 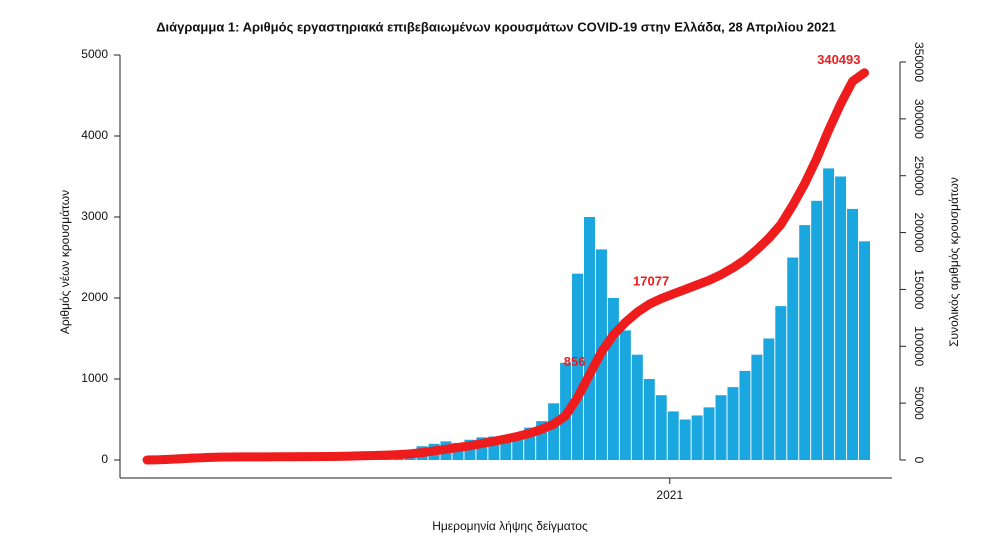 What do you see at coordinates (919, 346) in the screenshot?
I see `y2-tick-label: 100000` at bounding box center [919, 346].